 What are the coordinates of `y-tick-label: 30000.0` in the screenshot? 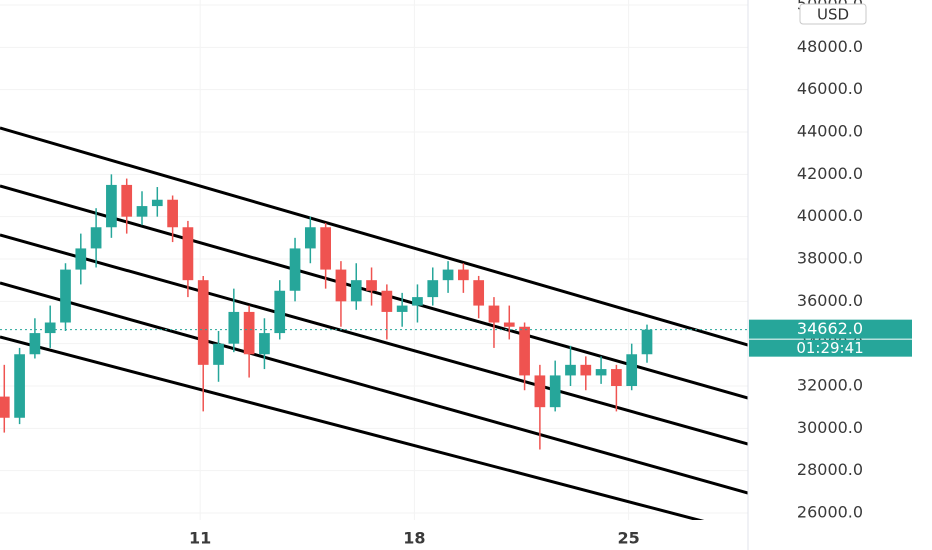 It's located at (830, 427).